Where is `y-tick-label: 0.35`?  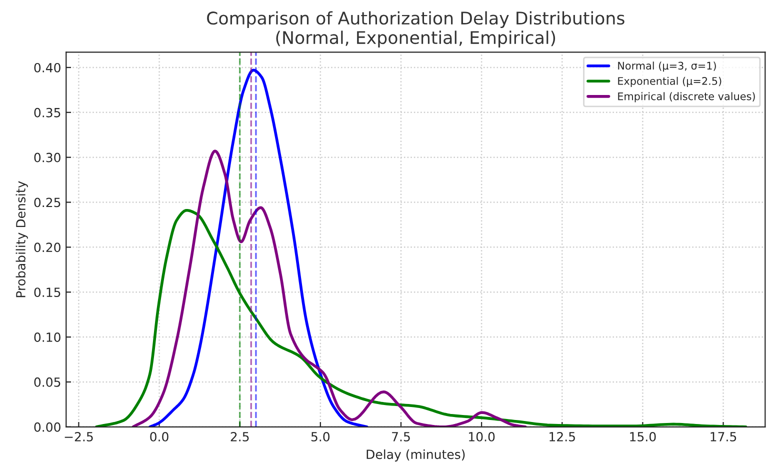
y-tick-label: 0.35 is located at coordinates (47, 113).